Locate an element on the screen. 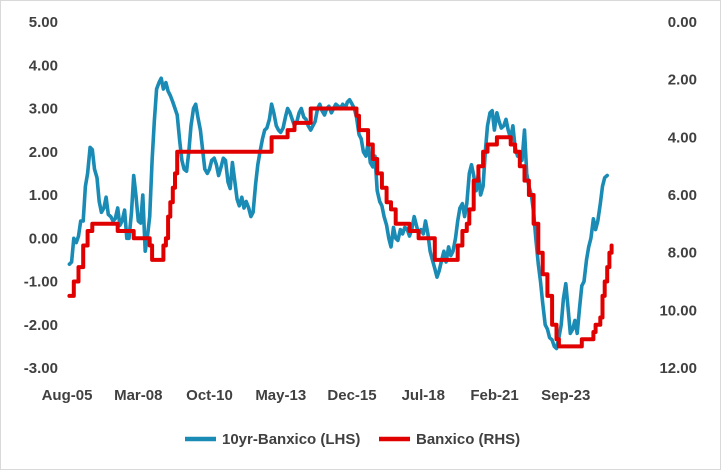 The height and width of the screenshot is (470, 721). y-right-tick-label: 2.00 is located at coordinates (682, 80).